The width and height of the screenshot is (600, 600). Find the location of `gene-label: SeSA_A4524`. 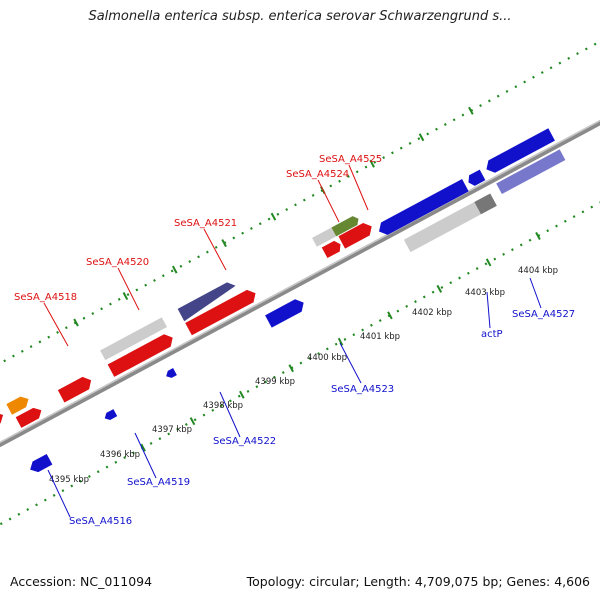

gene-label: SeSA_A4524 is located at coordinates (317, 174).